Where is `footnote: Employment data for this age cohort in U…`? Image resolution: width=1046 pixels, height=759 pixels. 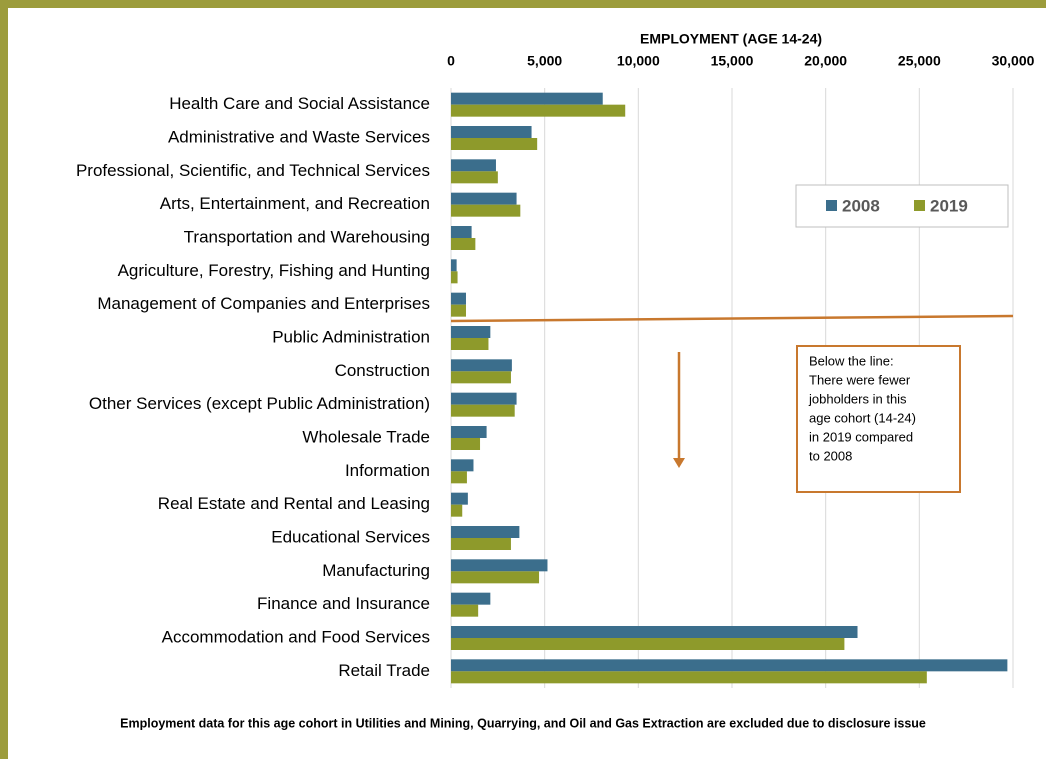 footnote: Employment data for this age cohort in U… is located at coordinates (523, 723).